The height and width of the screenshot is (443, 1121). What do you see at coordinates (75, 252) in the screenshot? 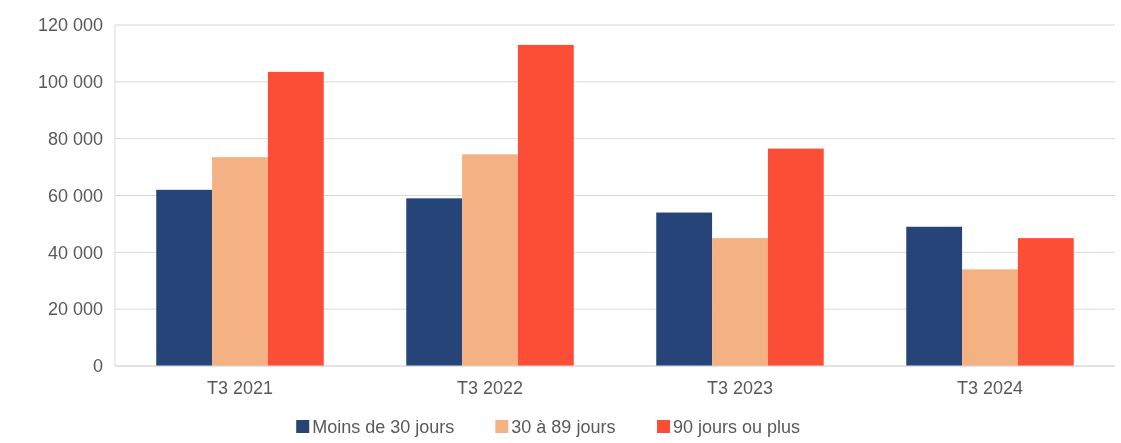
I see `y-tick-label: 40 000` at bounding box center [75, 252].